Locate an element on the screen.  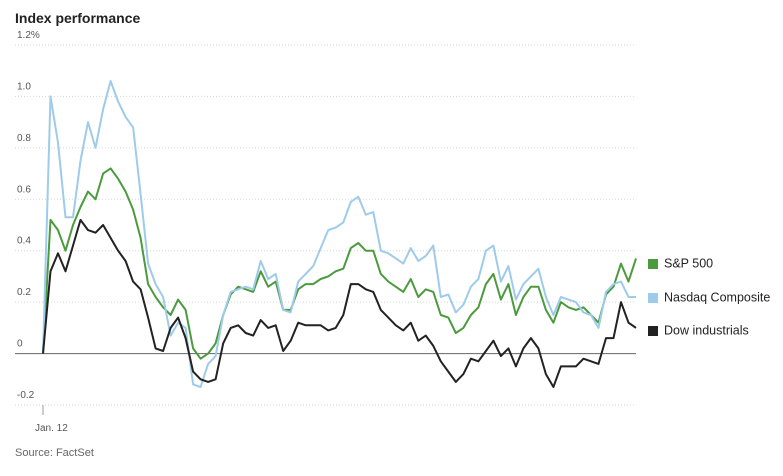
y-tick-label: 0.8 is located at coordinates (24, 138).